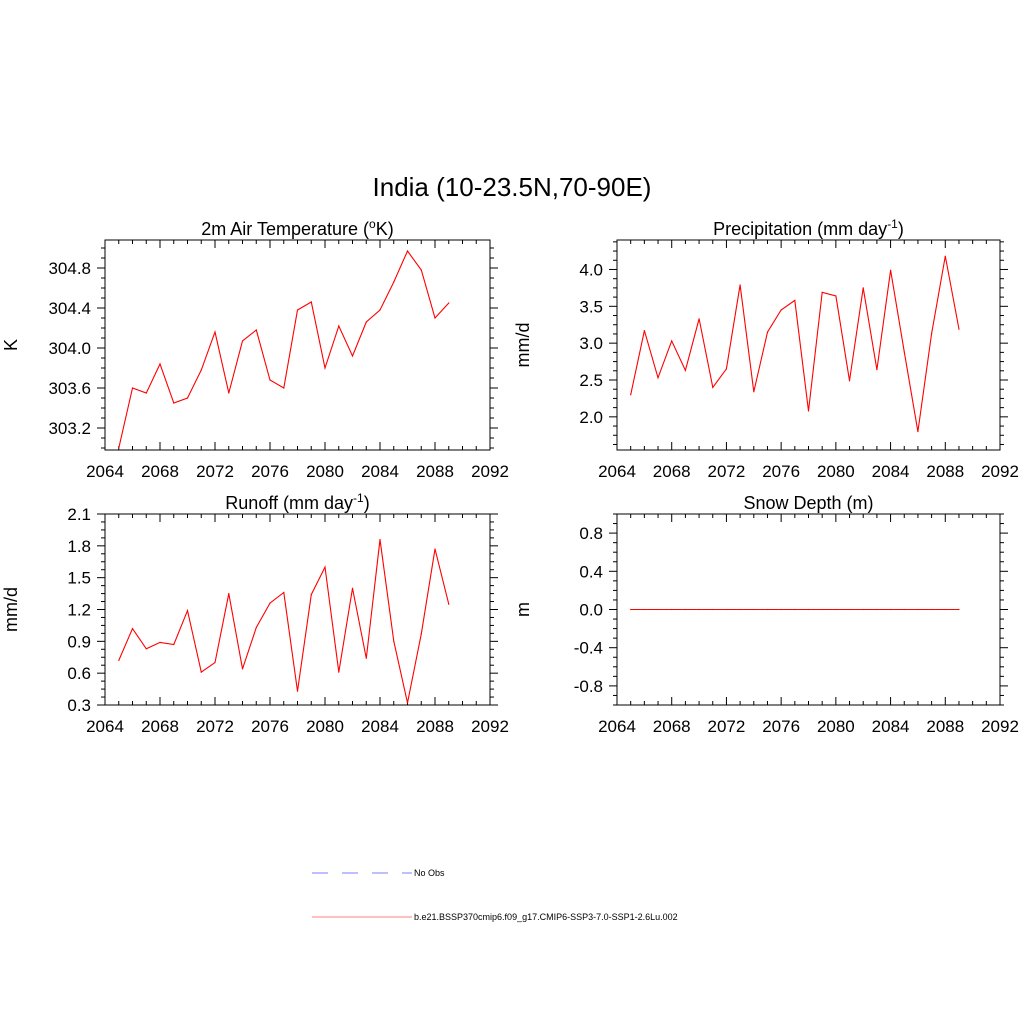  I want to click on y-axis-label: mm/d, so click(11, 609).